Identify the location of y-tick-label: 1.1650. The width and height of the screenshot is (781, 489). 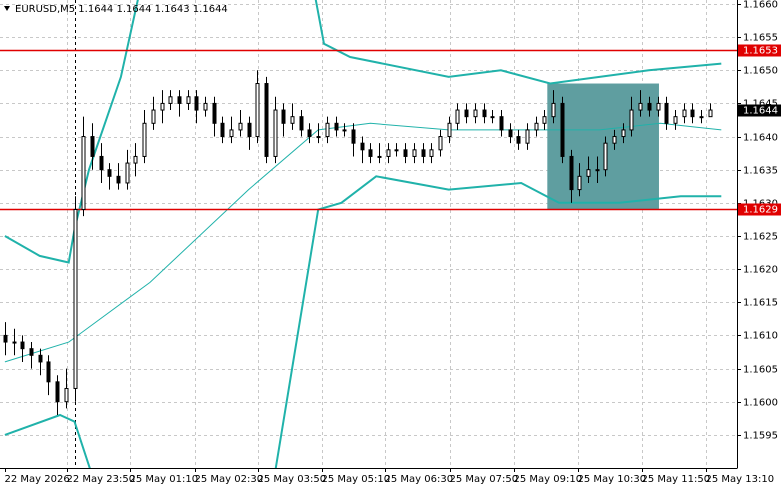
(760, 71).